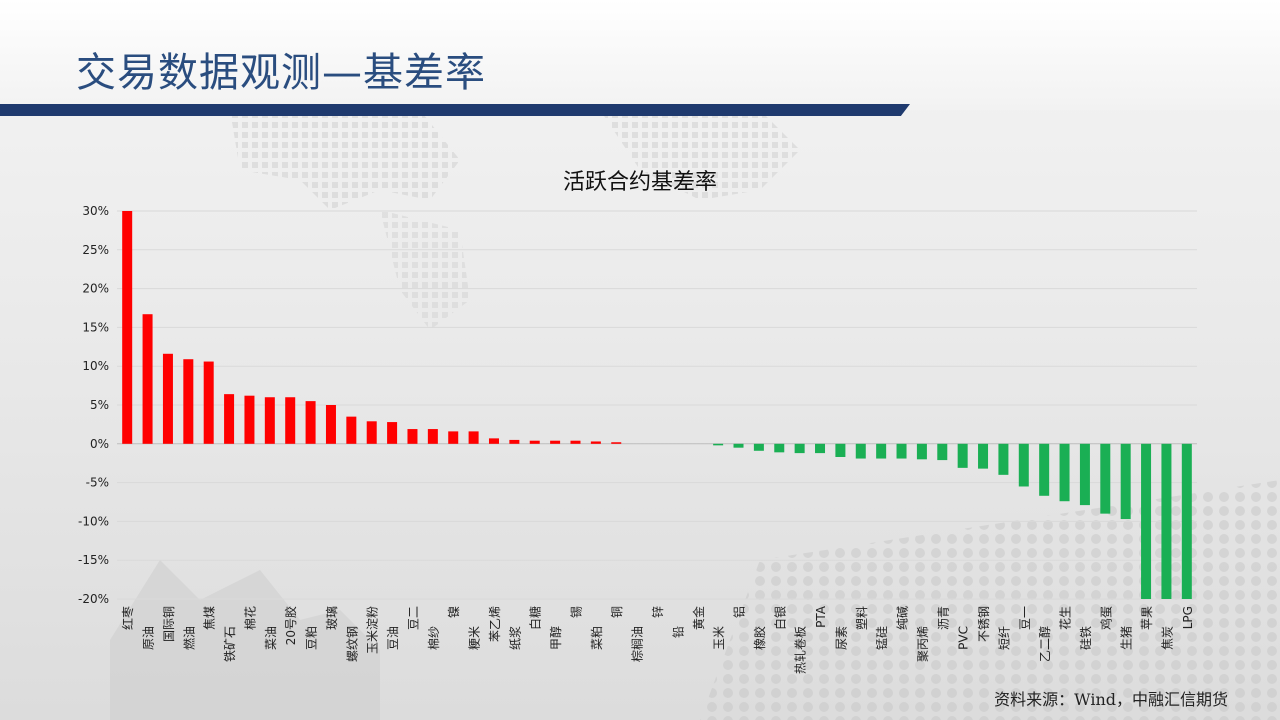 This screenshot has height=720, width=1280. What do you see at coordinates (1044, 644) in the screenshot?
I see `x-tick-label: 乙二醇` at bounding box center [1044, 644].